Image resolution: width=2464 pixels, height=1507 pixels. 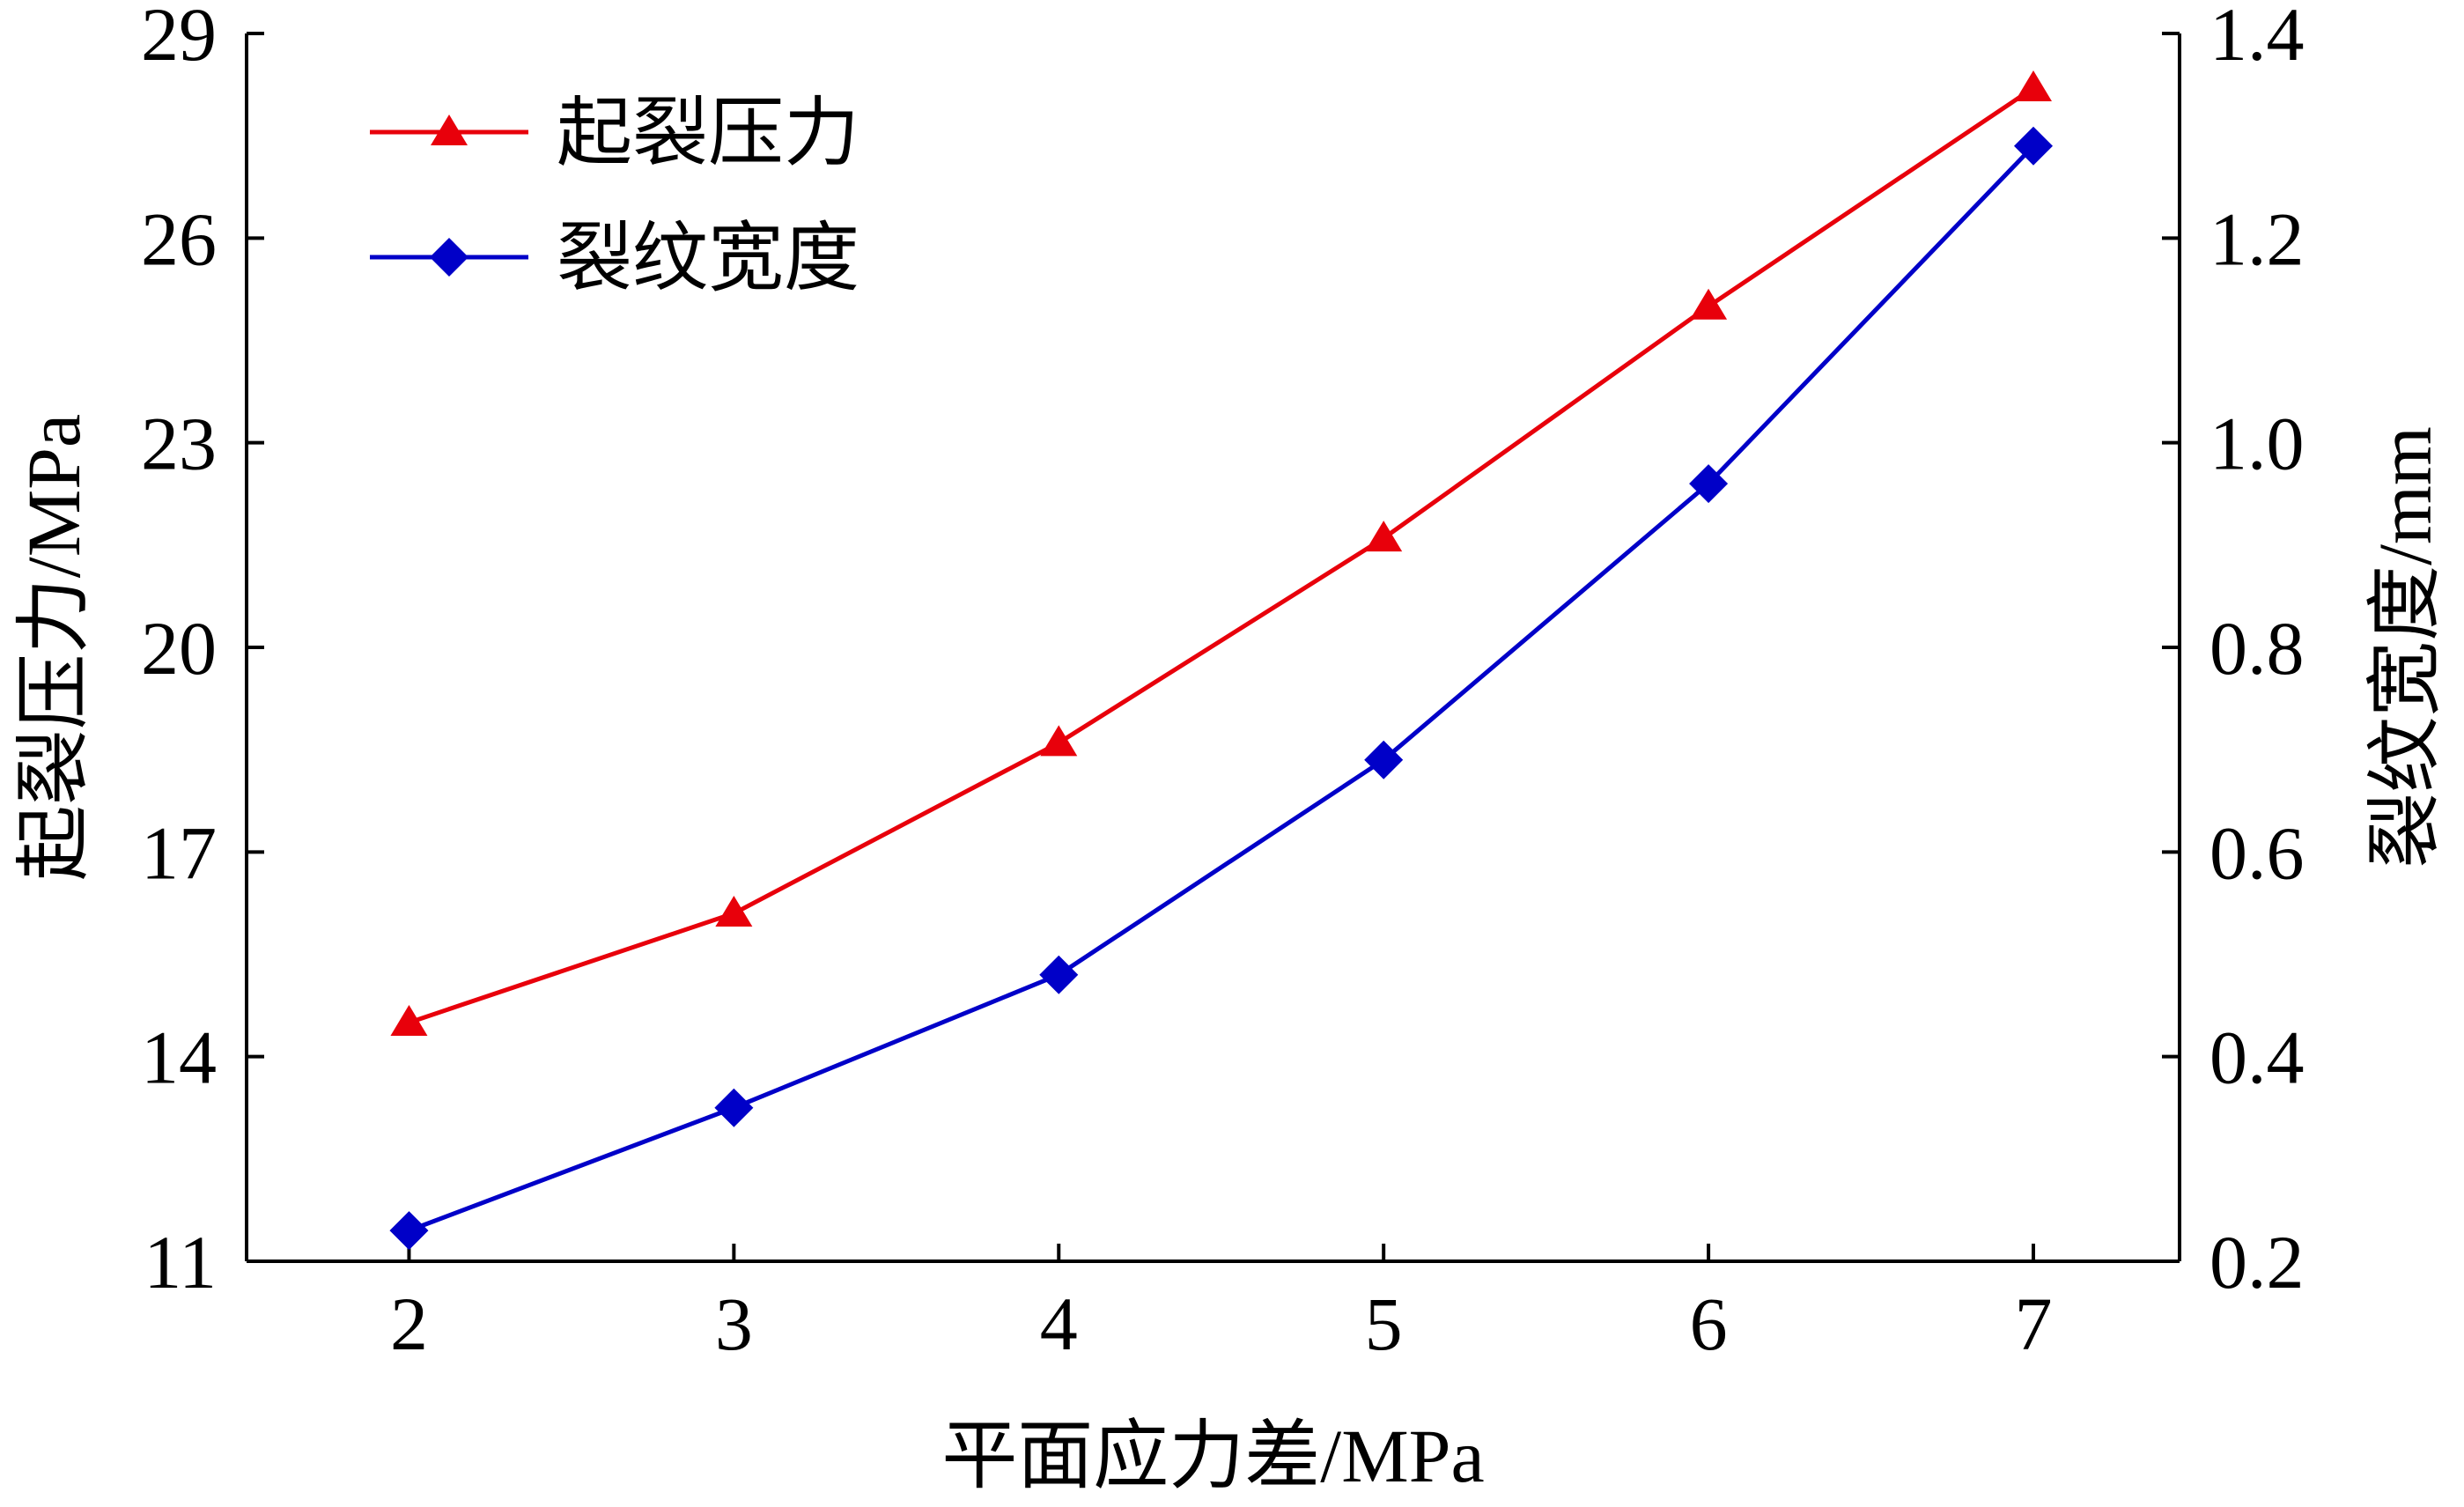 I want to click on y-right-tick-label: 1.2, so click(x=2257, y=238).